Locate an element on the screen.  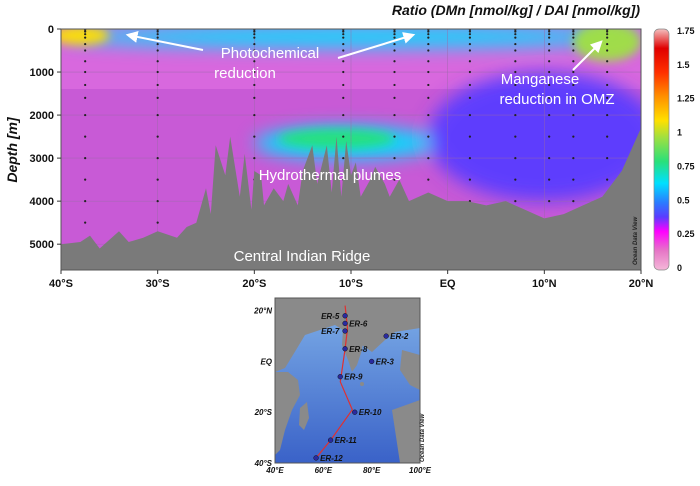
colorbar-tick-label: 1.75 is located at coordinates (686, 31).